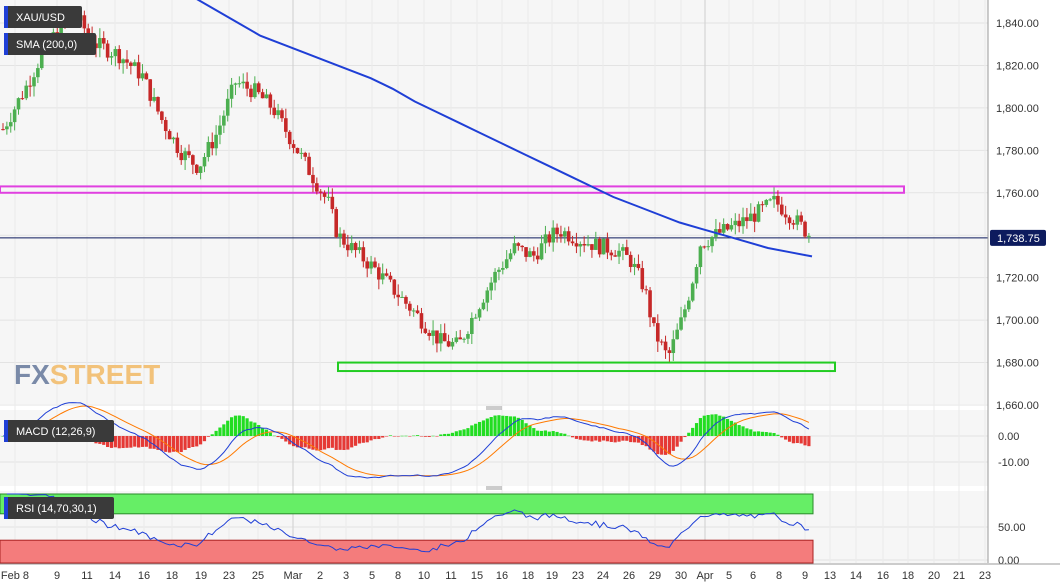  What do you see at coordinates (40, 18) in the screenshot?
I see `instrument-label: XAU/USD` at bounding box center [40, 18].